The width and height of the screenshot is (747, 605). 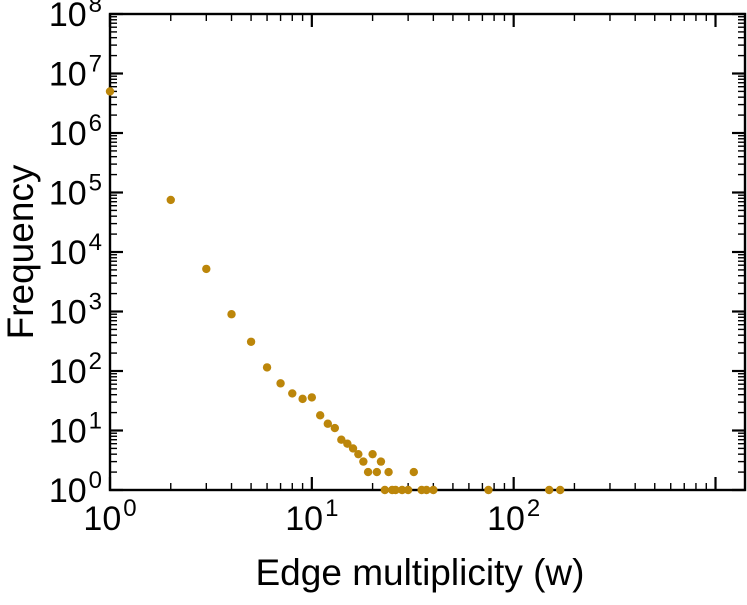 What do you see at coordinates (75, 17) in the screenshot?
I see `y-tick-label: 108` at bounding box center [75, 17].